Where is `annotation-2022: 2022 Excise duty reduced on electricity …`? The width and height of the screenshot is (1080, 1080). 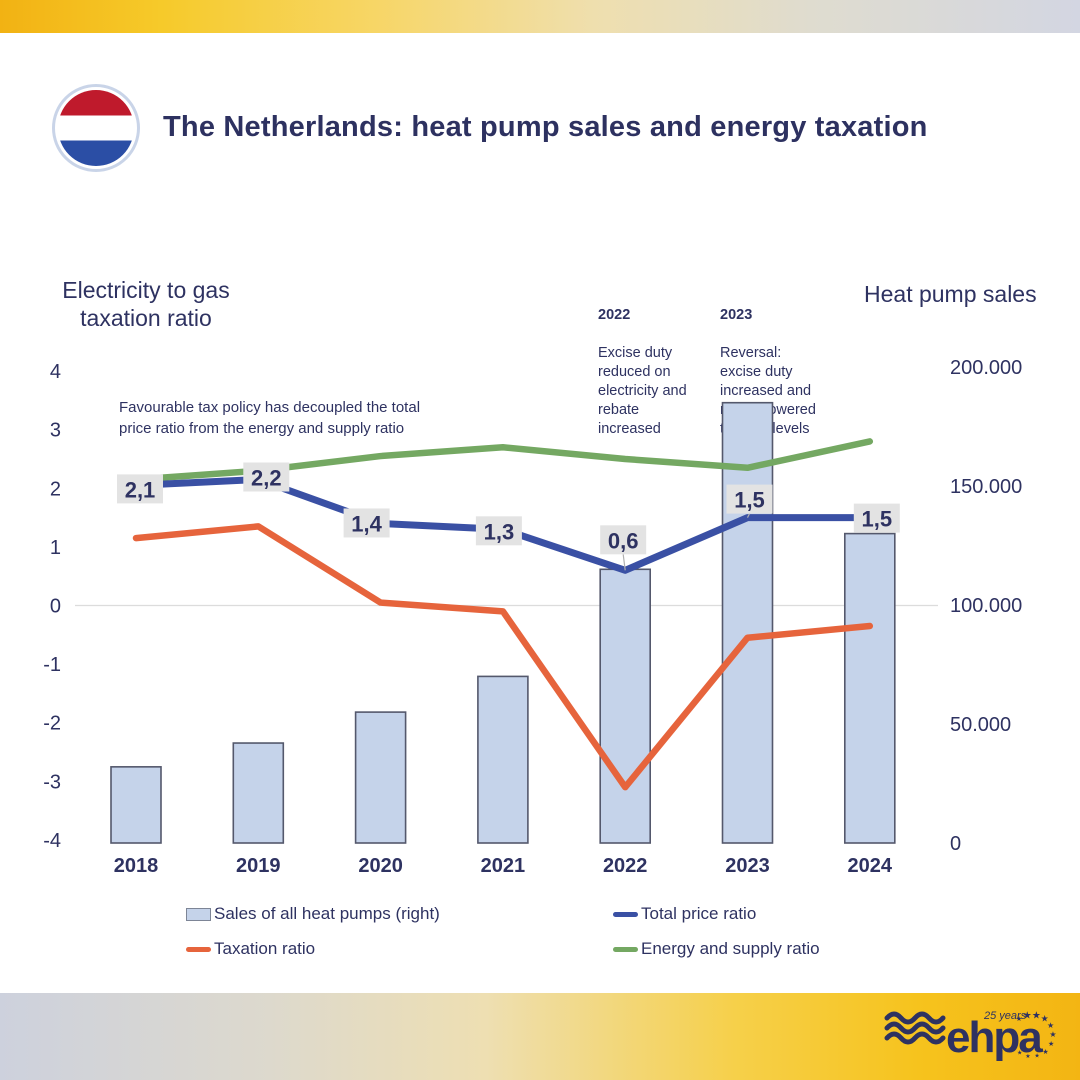
annotation-2022: 2022 Excise duty reduced on electricity … is located at coordinates (653, 372).